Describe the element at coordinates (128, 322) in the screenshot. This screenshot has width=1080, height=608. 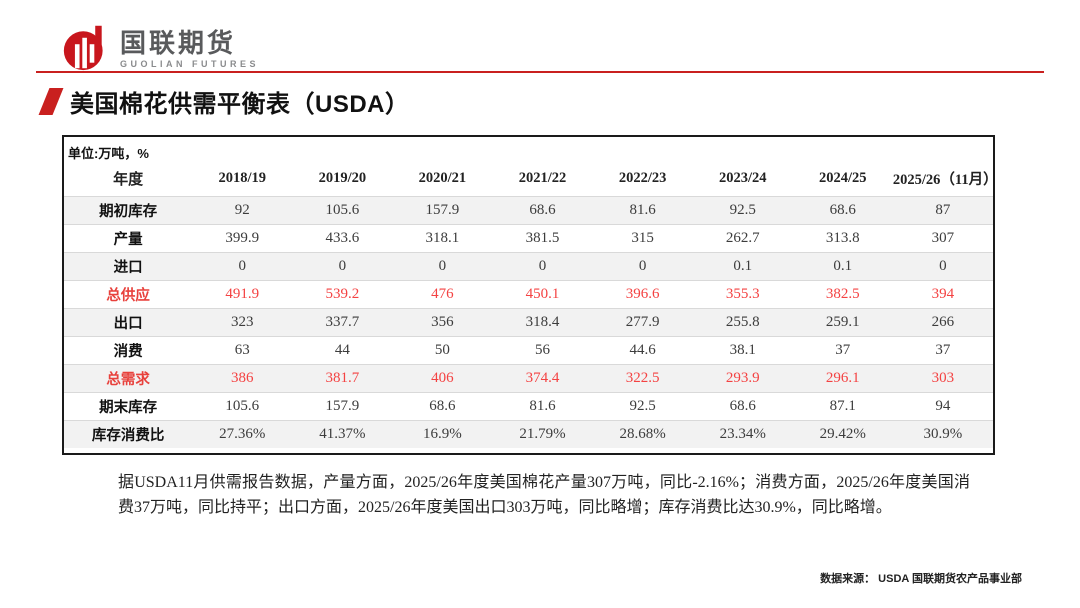
I see `row-label: 出口` at that location.